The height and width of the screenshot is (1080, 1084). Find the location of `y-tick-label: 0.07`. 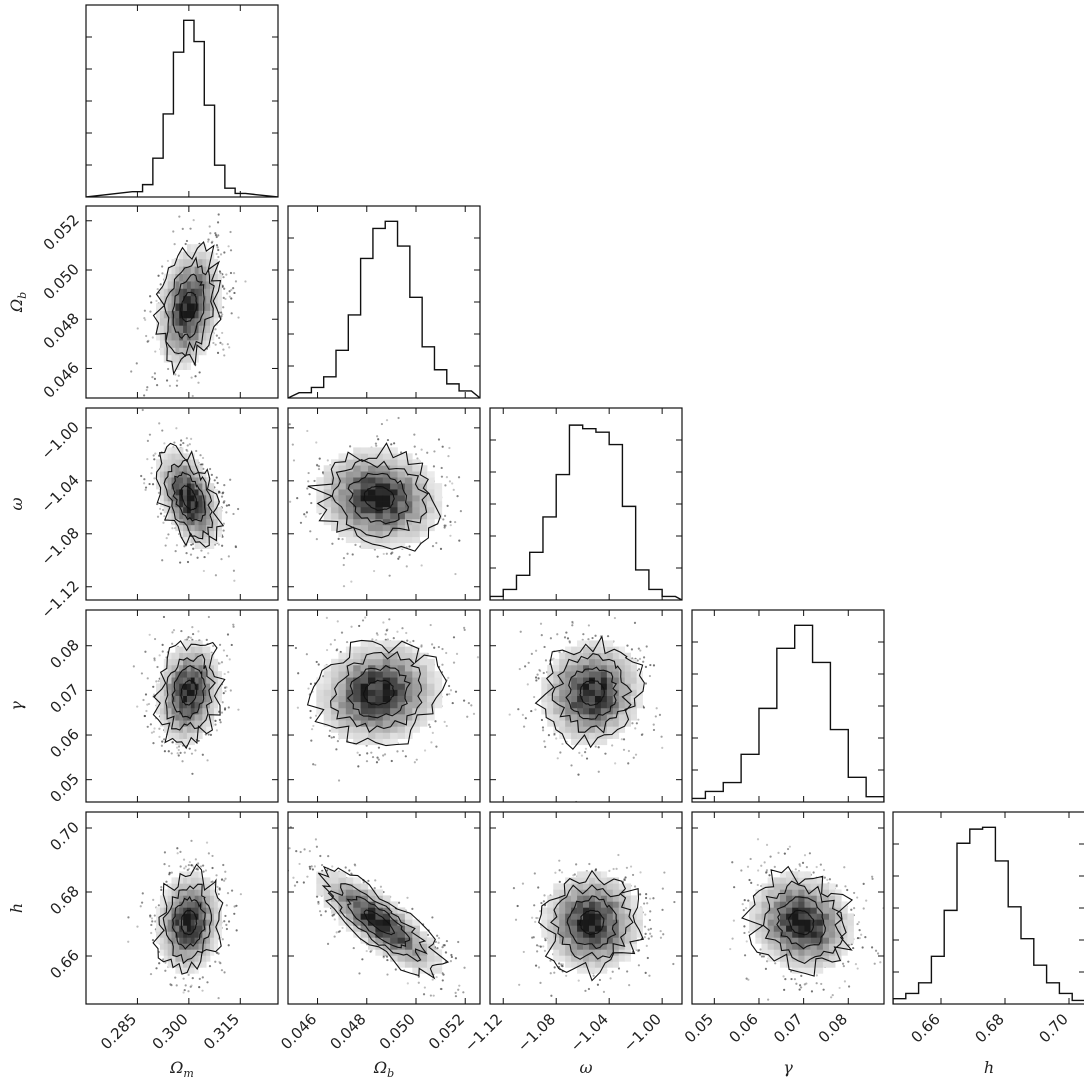

y-tick-label: 0.07 is located at coordinates (64, 698).